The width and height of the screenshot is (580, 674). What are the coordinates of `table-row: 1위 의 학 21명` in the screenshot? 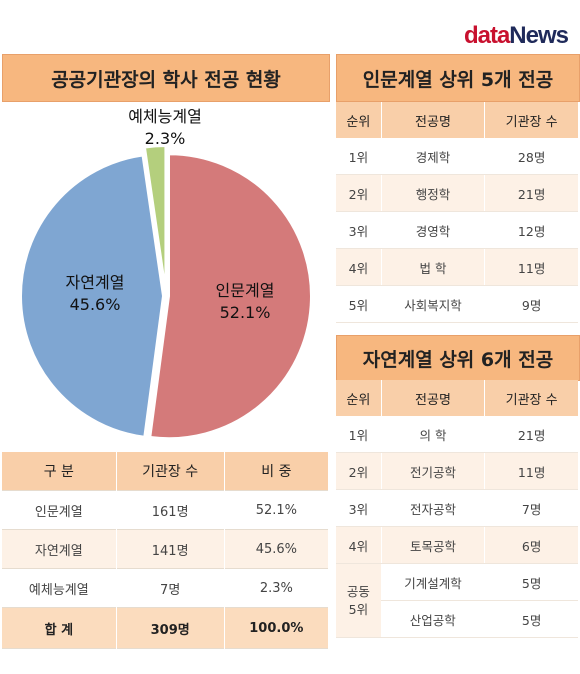 It's located at (457, 434).